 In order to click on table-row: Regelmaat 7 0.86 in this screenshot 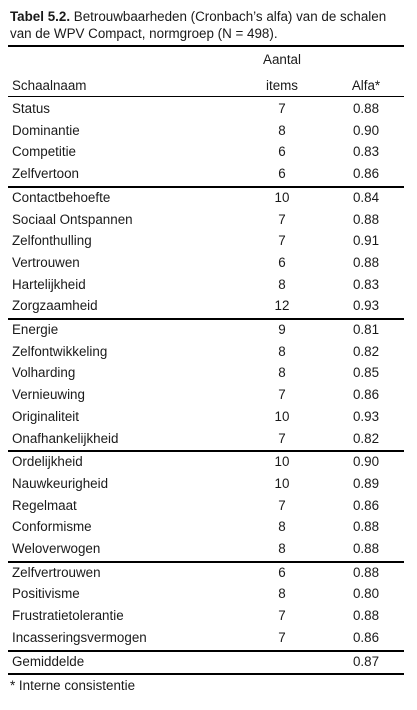, I will do `click(206, 506)`.